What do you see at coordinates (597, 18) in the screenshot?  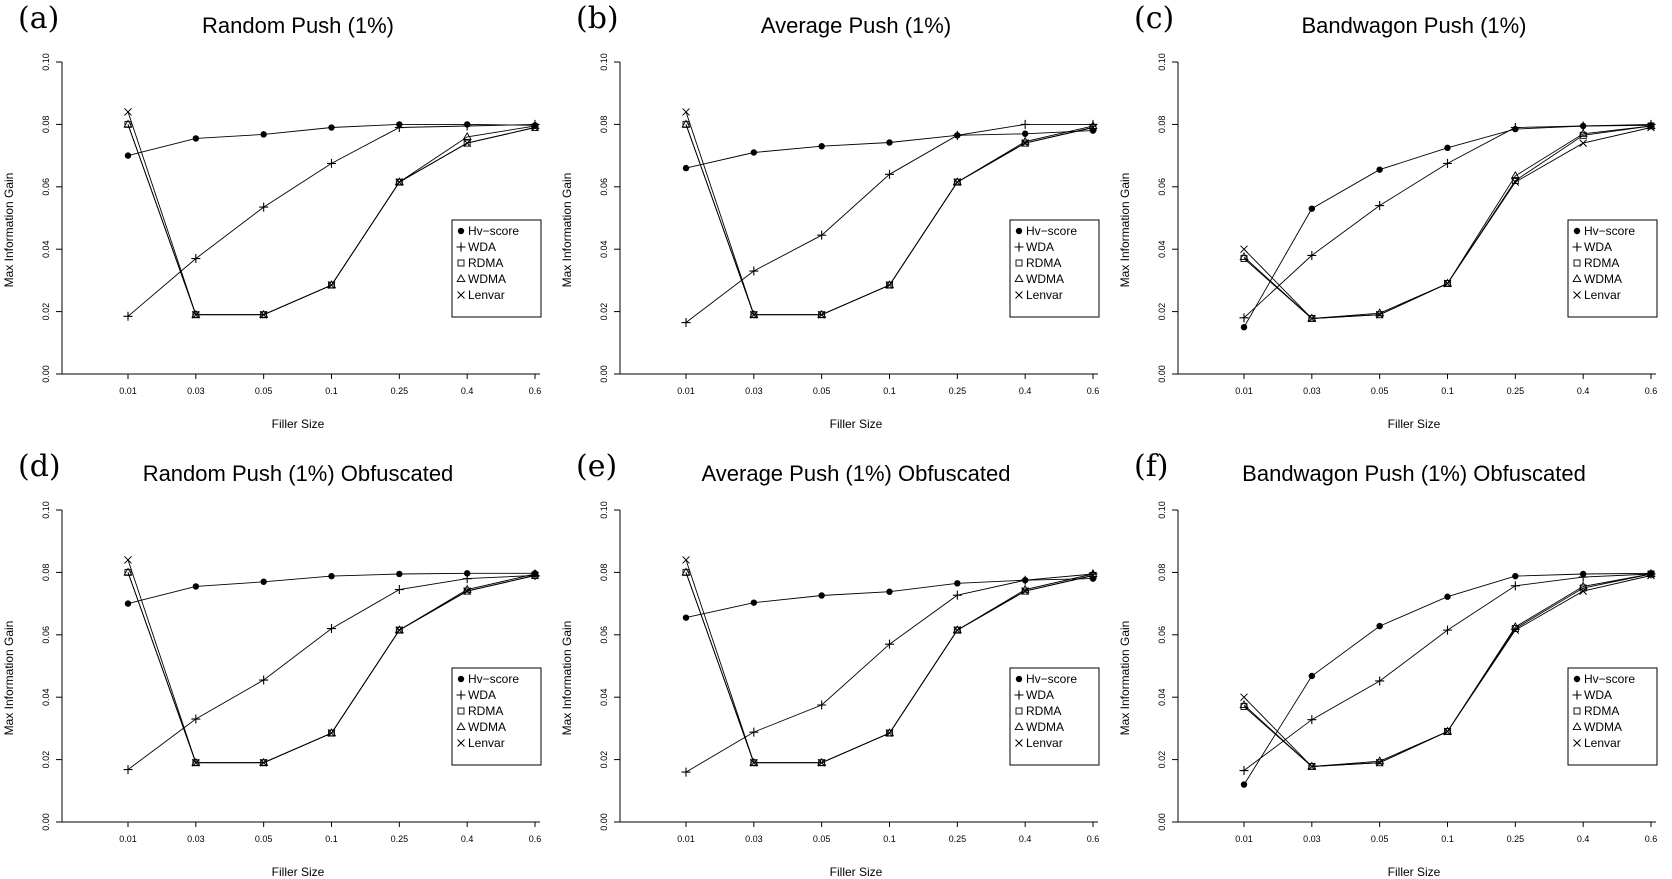 I see `panel-label: (b)` at bounding box center [597, 18].